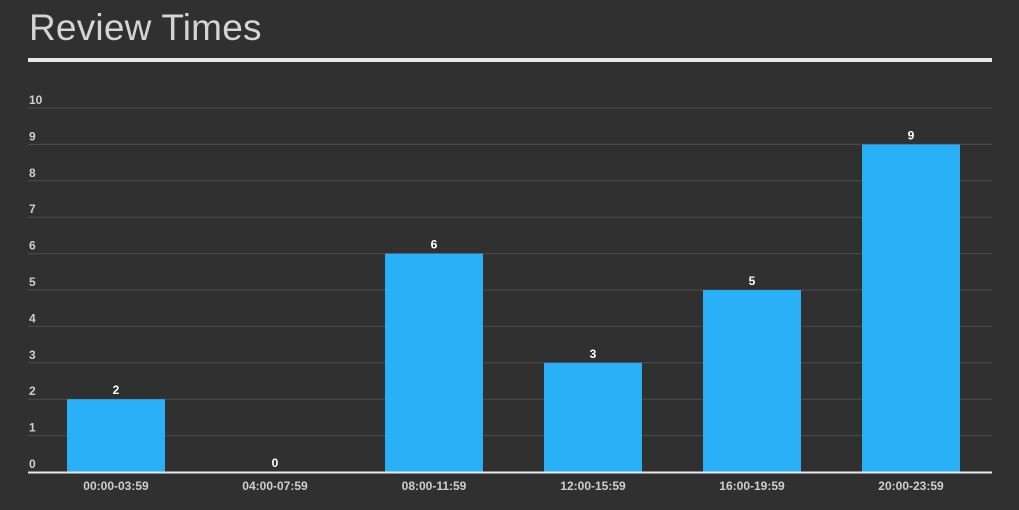 This screenshot has height=510, width=1019. What do you see at coordinates (32, 173) in the screenshot?
I see `y-tick-label: 8` at bounding box center [32, 173].